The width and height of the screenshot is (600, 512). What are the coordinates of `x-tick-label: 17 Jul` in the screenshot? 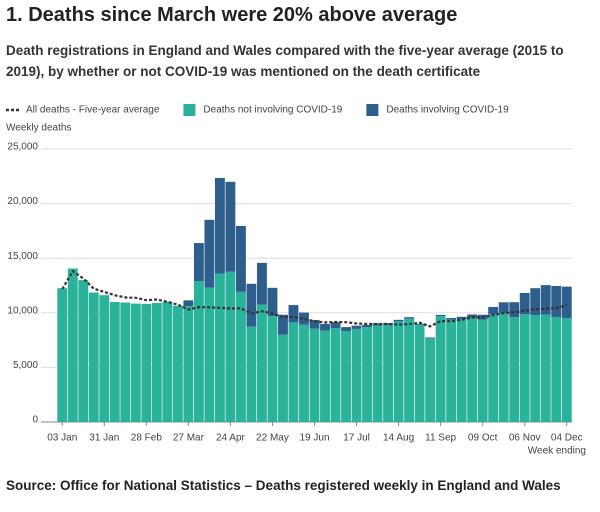 It's located at (356, 438).